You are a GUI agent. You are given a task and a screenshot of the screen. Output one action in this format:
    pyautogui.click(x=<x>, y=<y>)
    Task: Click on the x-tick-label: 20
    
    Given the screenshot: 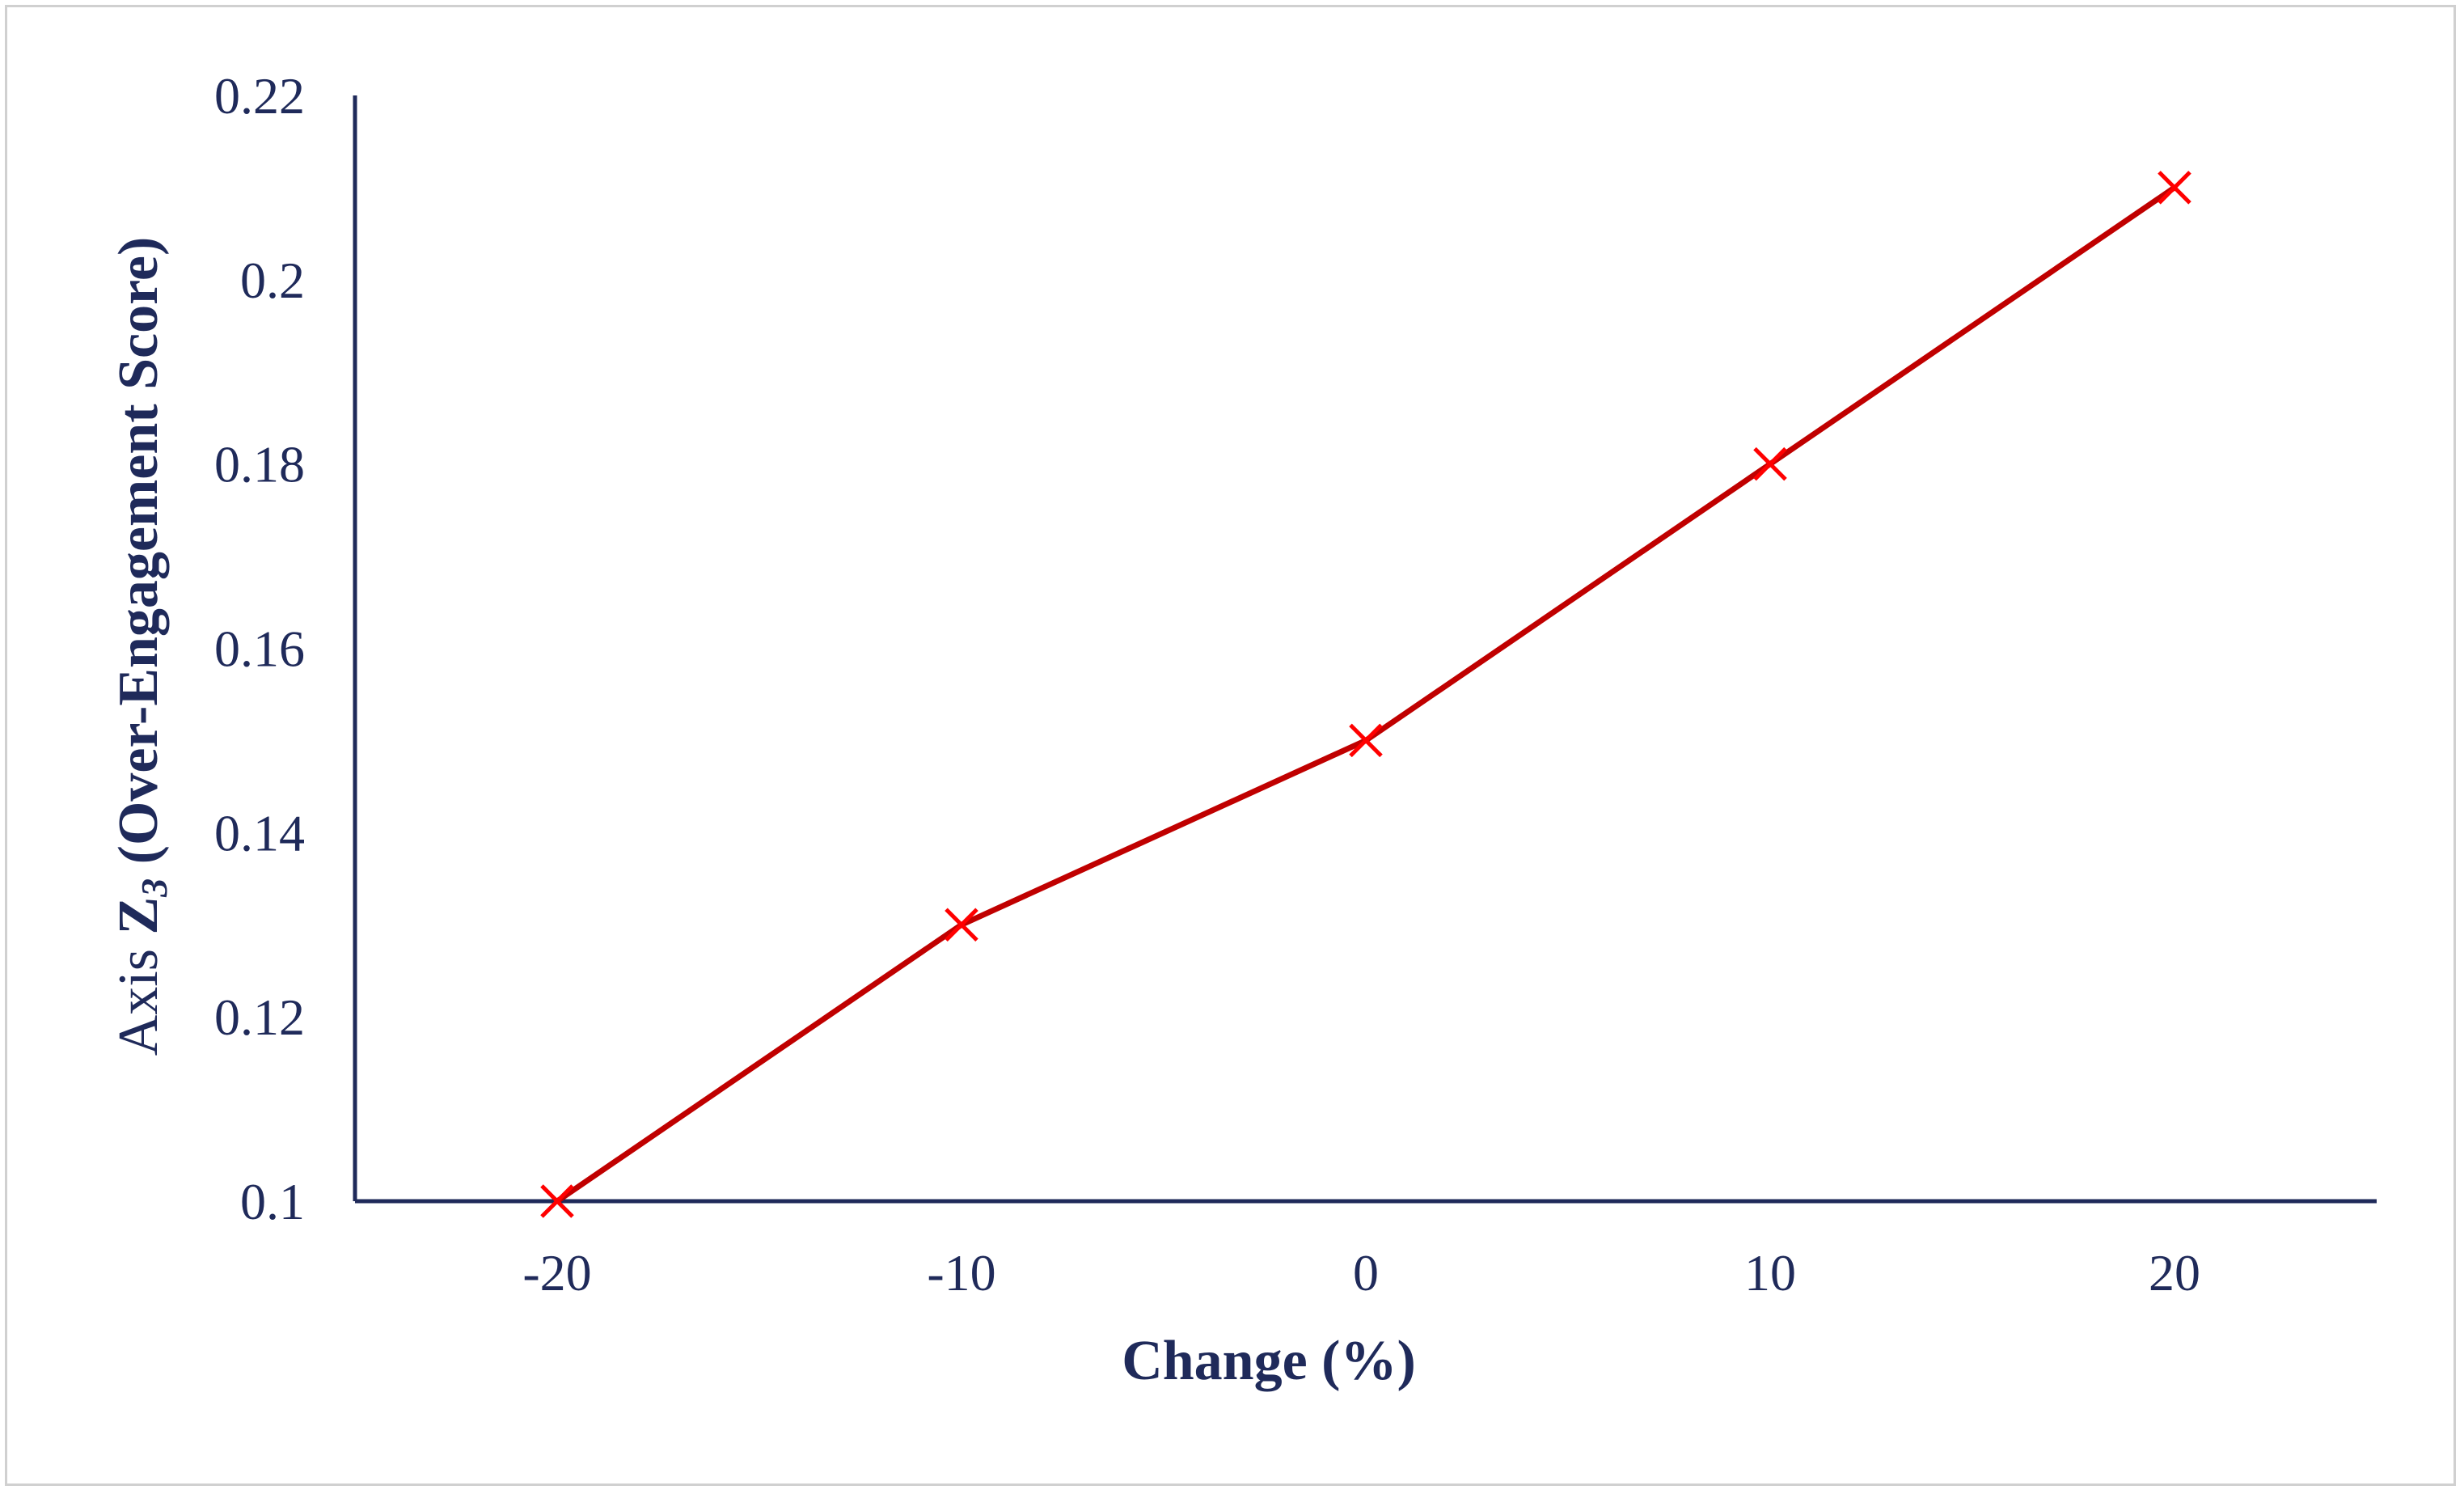 What is the action you would take?
    pyautogui.click(x=2174, y=1272)
    